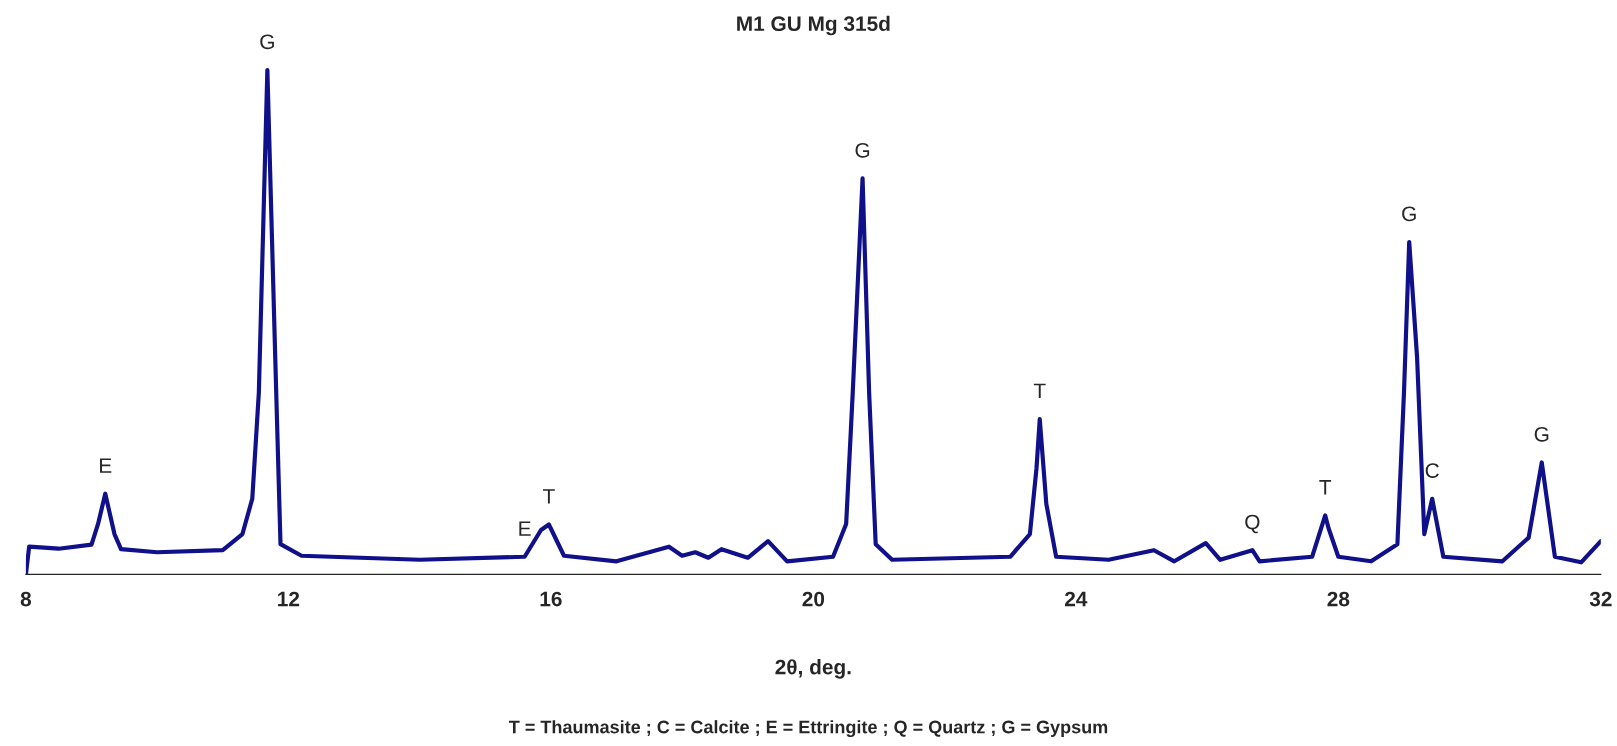 The image size is (1617, 746). What do you see at coordinates (1252, 524) in the screenshot?
I see `annotation: Q` at bounding box center [1252, 524].